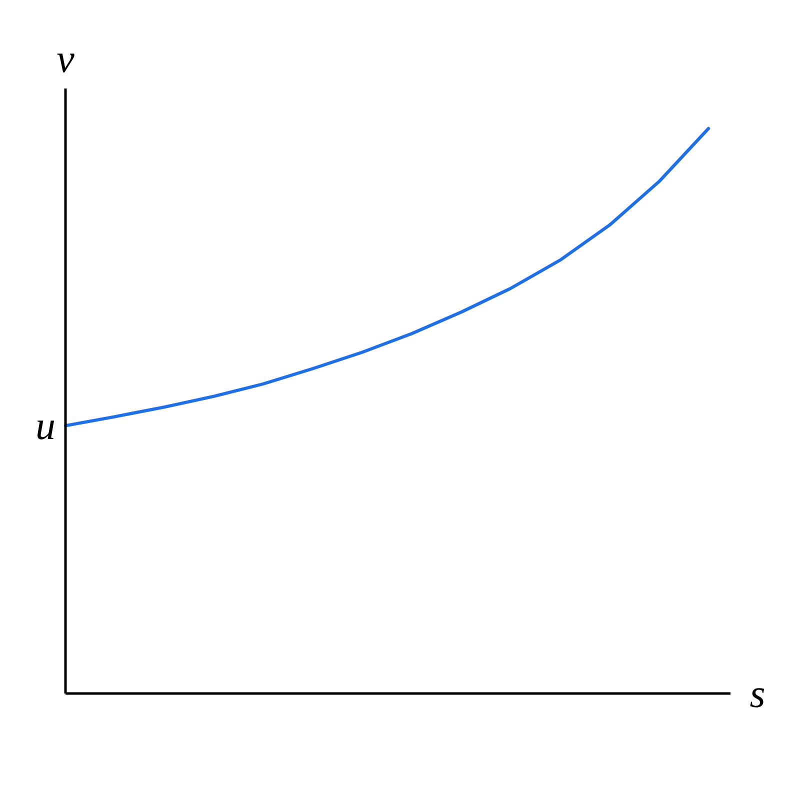 Image resolution: width=800 pixels, height=800 pixels. Describe the element at coordinates (65, 58) in the screenshot. I see `y-axis-title: v` at that location.